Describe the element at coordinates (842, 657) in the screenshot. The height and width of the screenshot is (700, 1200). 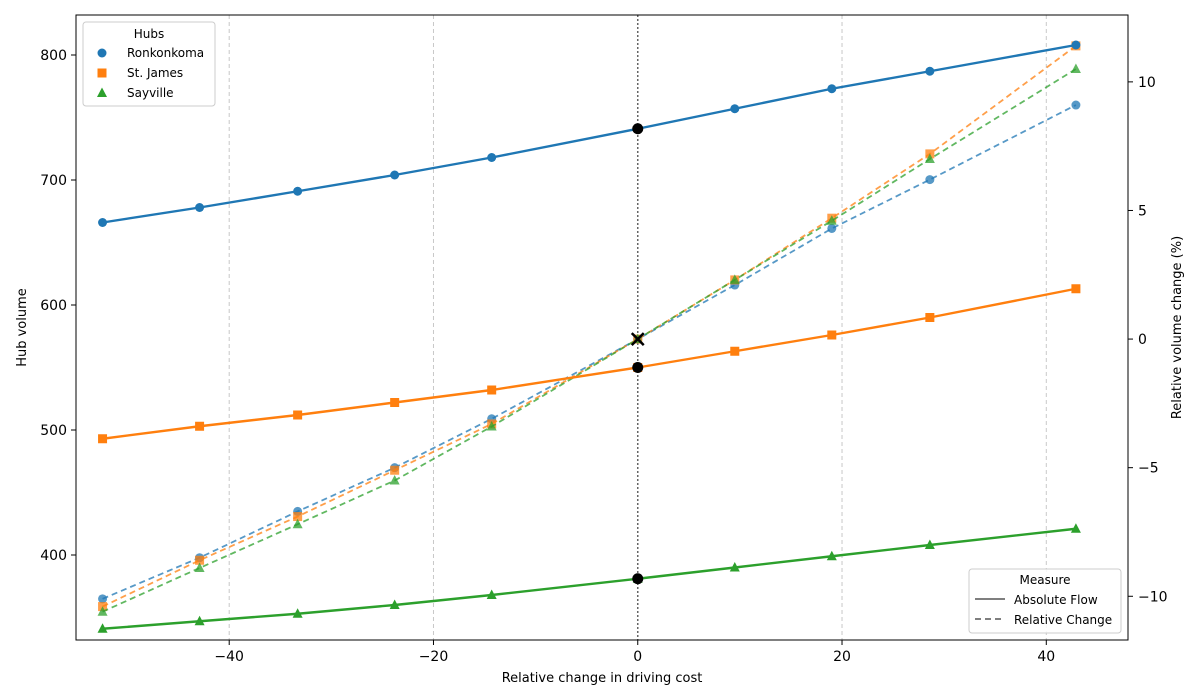
I see `x-tick-label: 20` at that location.